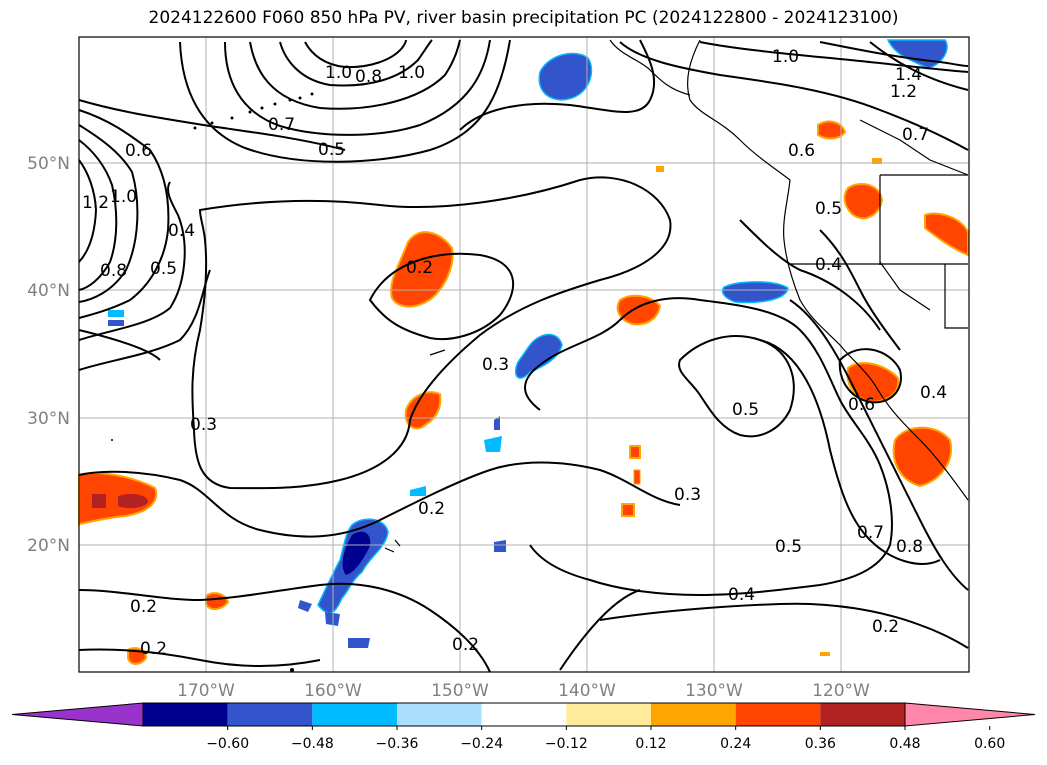  What do you see at coordinates (714, 691) in the screenshot?
I see `lon-label: 130°W` at bounding box center [714, 691].